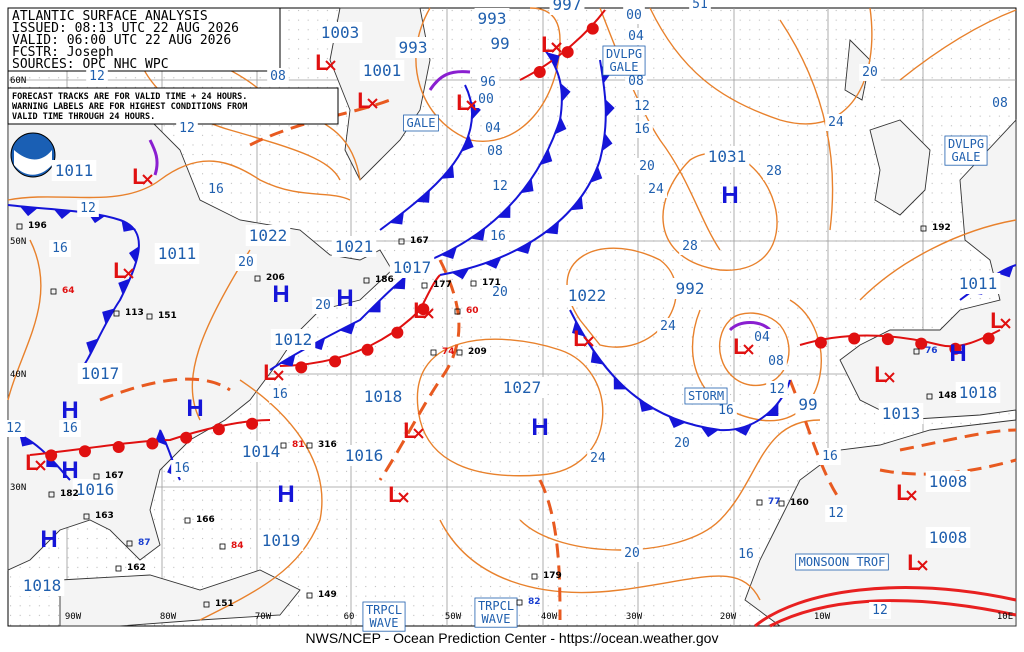 Image resolution: width=1024 pixels, height=652 pixels. Describe the element at coordinates (104, 516) in the screenshot. I see `station-value: 163` at that location.